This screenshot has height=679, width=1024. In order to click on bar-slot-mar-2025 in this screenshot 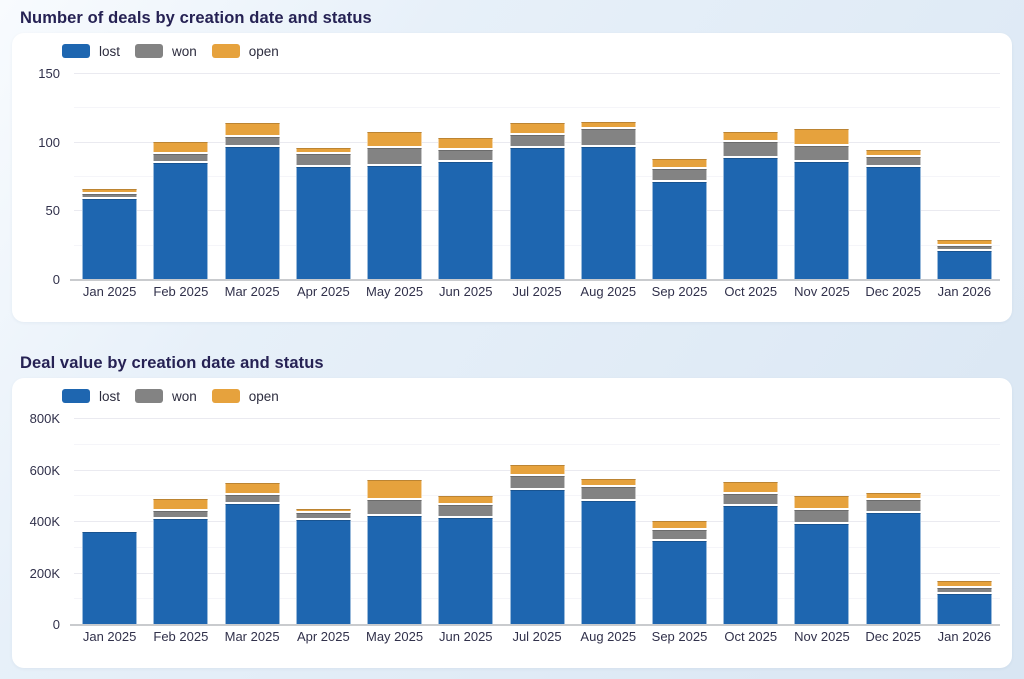, I will do `click(251, 177)`.